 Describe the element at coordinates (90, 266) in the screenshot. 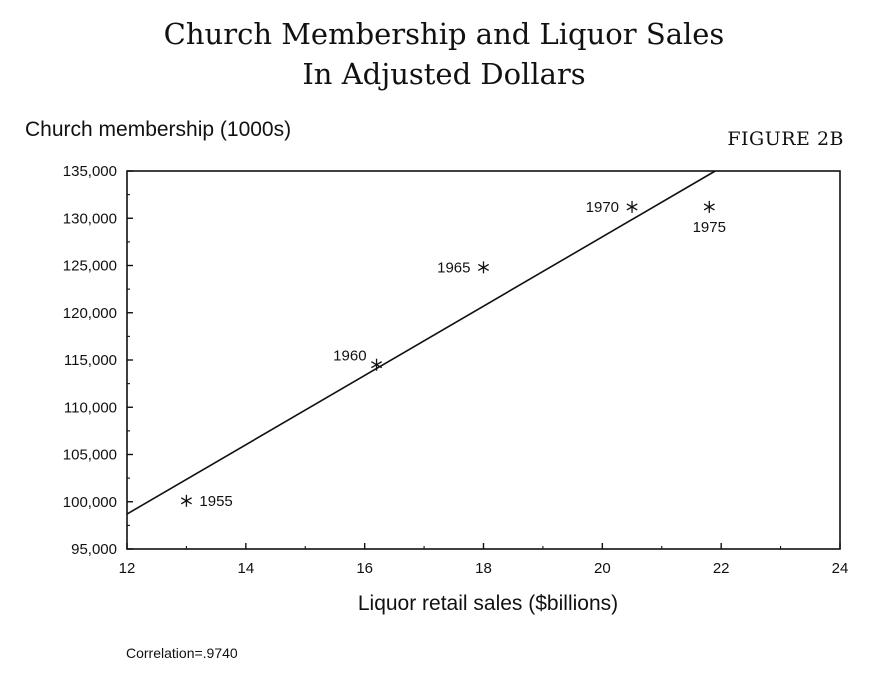

I see `y-tick-label: 125,000` at that location.